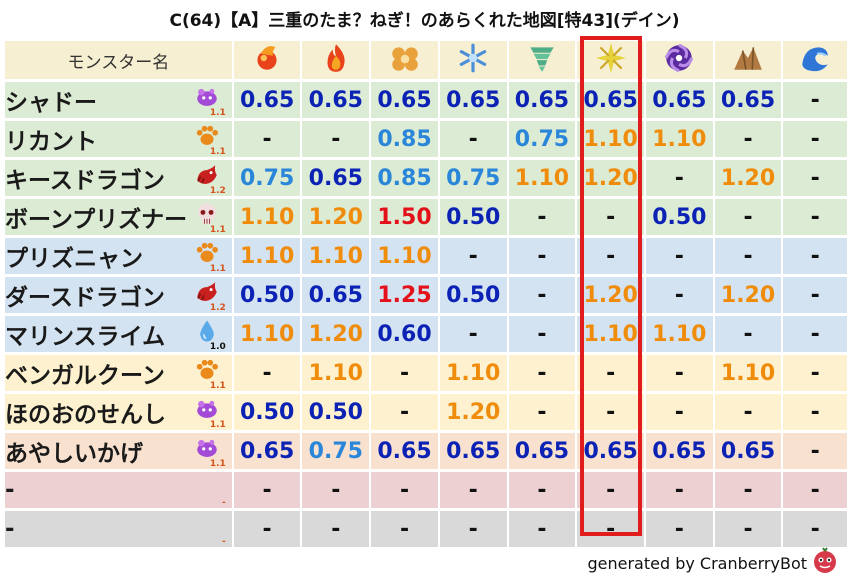 The image size is (849, 583). I want to click on tornado-icon, so click(542, 59).